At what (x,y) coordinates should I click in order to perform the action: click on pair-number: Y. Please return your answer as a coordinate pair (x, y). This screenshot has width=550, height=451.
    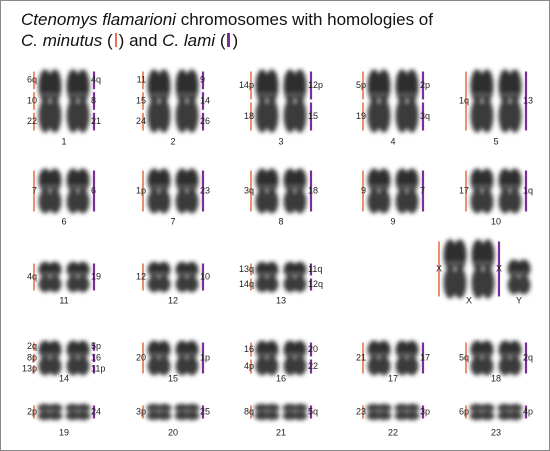
    Looking at the image, I should click on (519, 300).